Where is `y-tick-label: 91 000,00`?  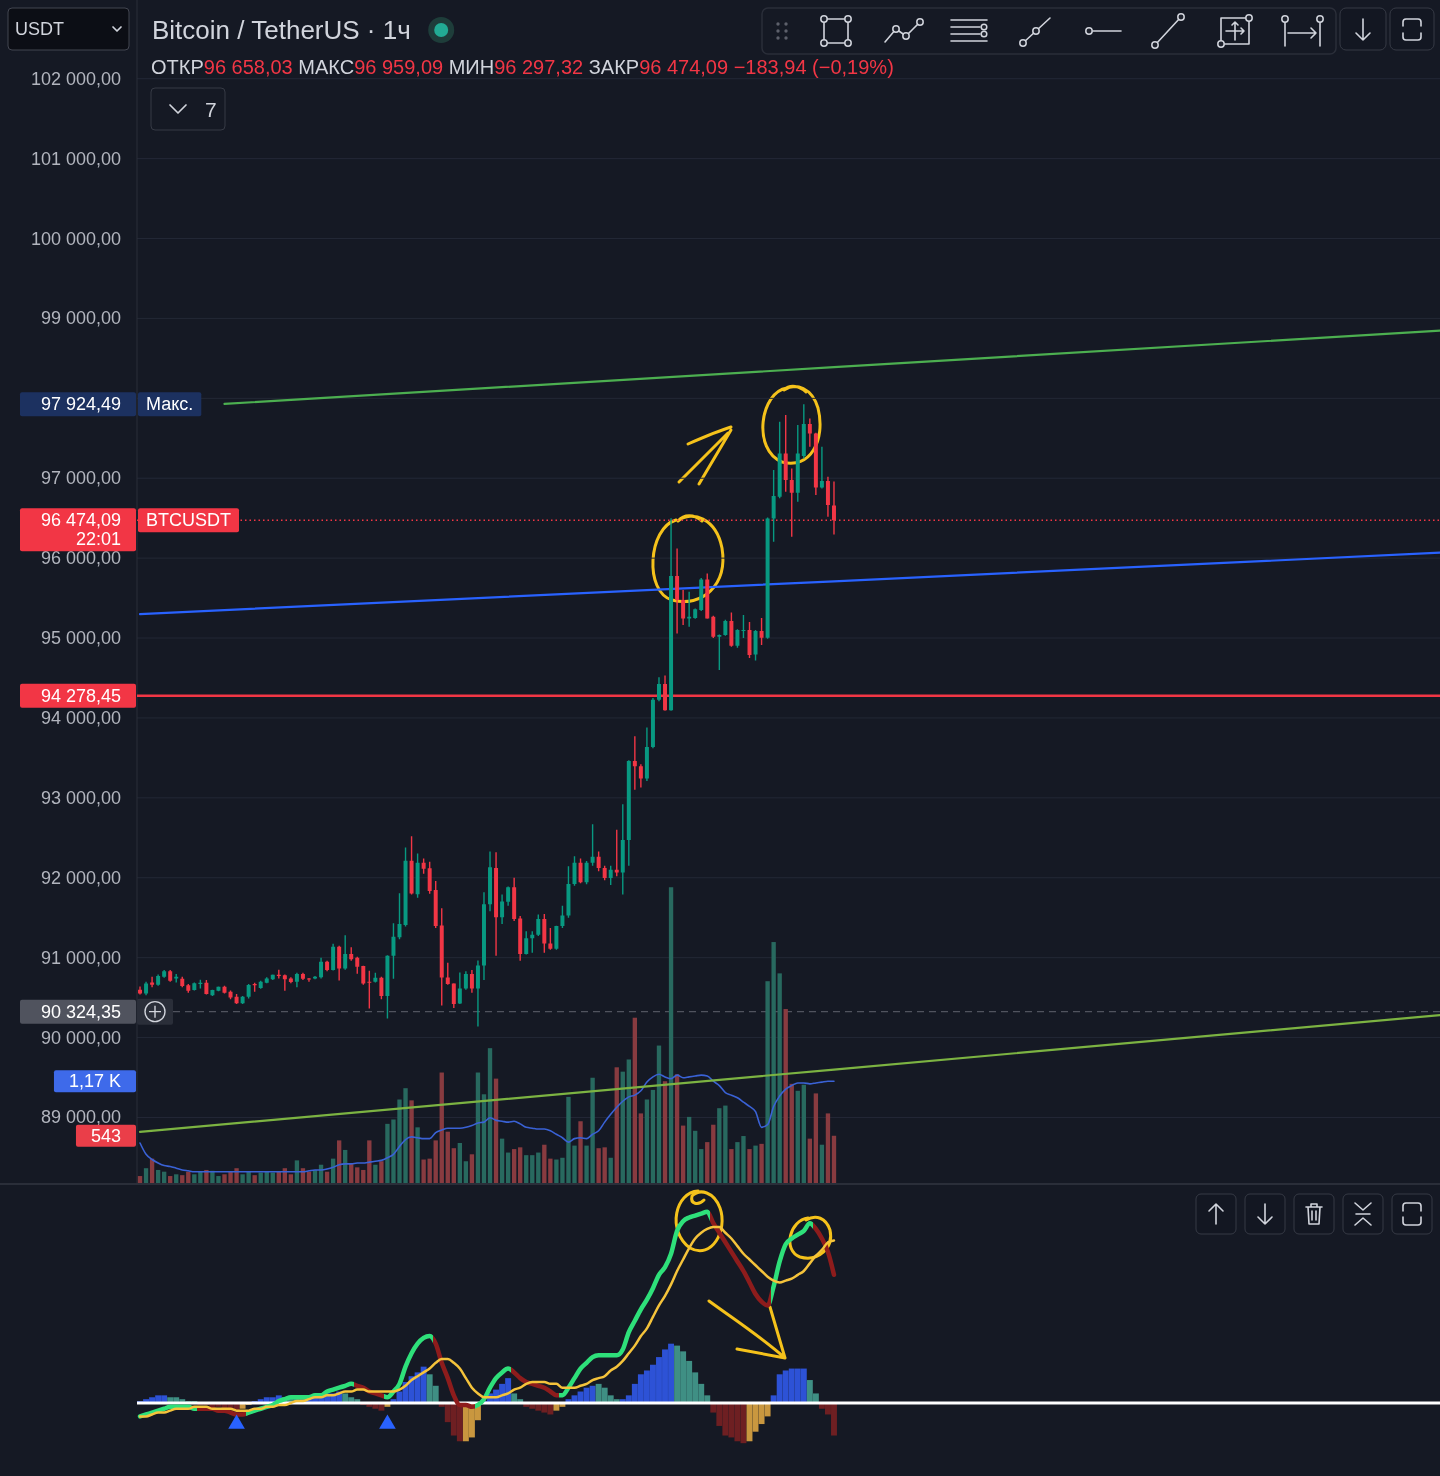
y-tick-label: 91 000,00 is located at coordinates (80, 957).